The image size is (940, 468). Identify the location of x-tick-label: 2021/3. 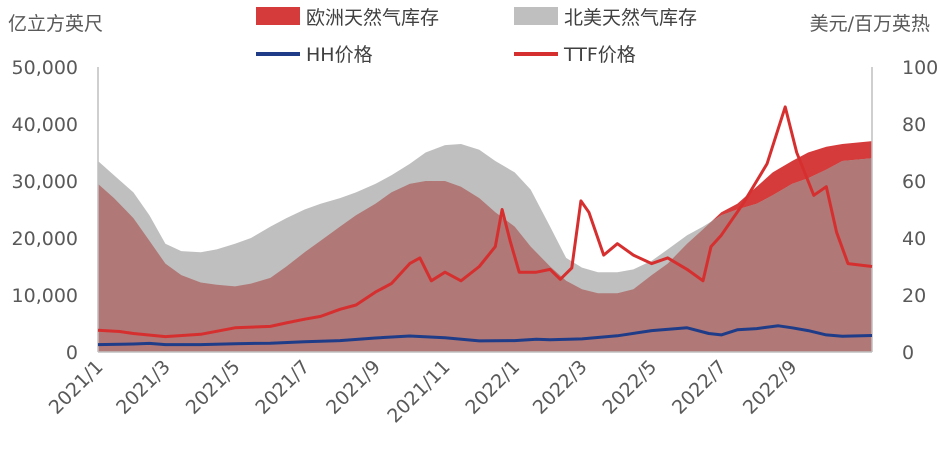
(143, 387).